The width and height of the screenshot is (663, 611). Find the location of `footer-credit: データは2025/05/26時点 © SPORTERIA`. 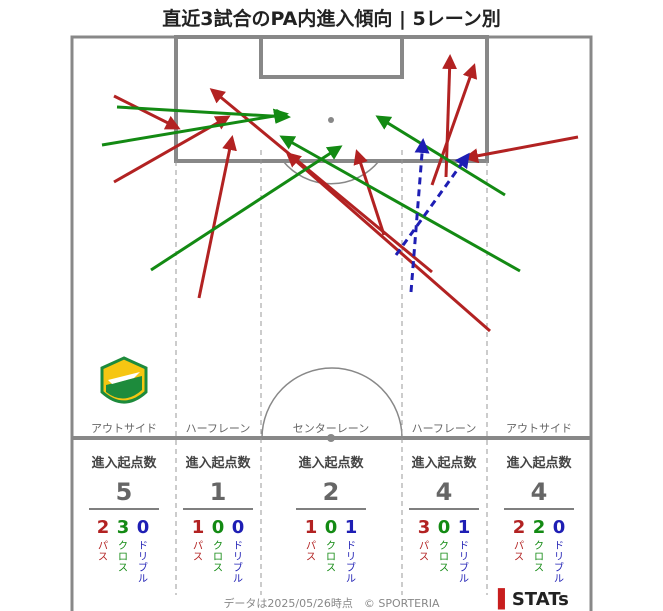

footer-credit: データは2025/05/26時点 © SPORTERIA is located at coordinates (331, 603).